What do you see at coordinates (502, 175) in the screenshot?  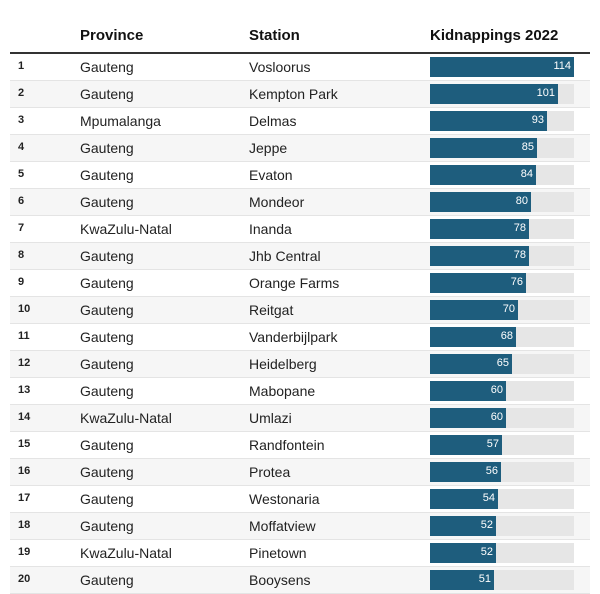 I see `bar-track: 84` at bounding box center [502, 175].